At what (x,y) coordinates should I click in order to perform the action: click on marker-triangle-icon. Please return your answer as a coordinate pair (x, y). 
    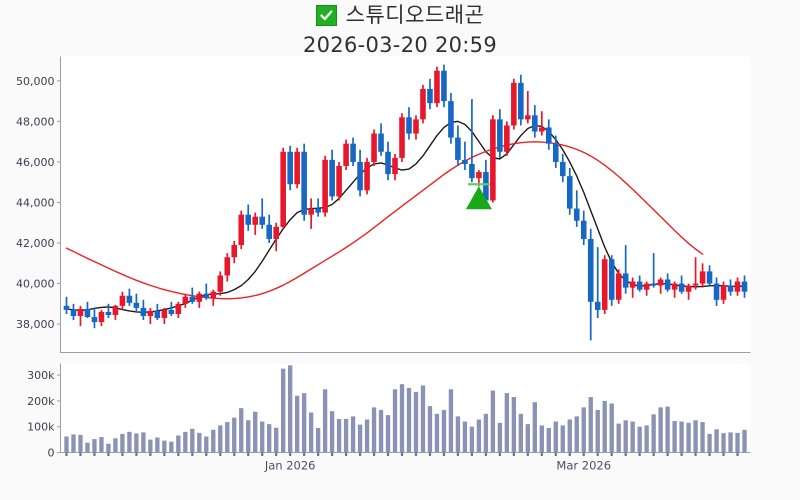
    Looking at the image, I should click on (478, 198).